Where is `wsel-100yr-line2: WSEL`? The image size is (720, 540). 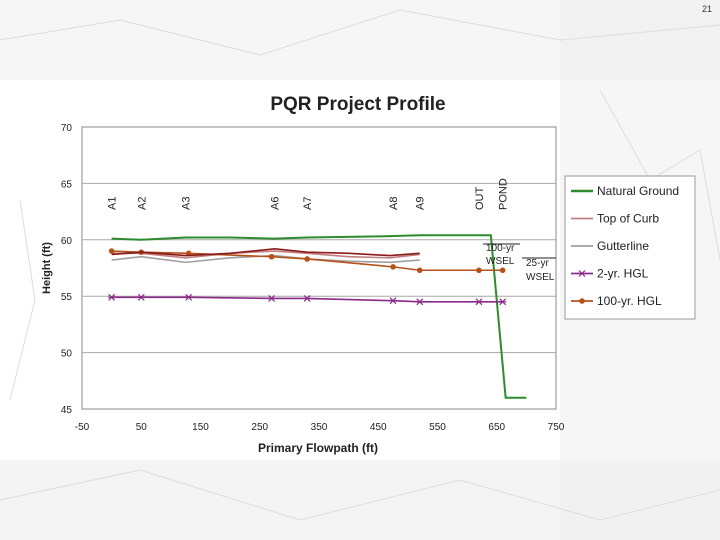 wsel-100yr-line2: WSEL is located at coordinates (500, 261).